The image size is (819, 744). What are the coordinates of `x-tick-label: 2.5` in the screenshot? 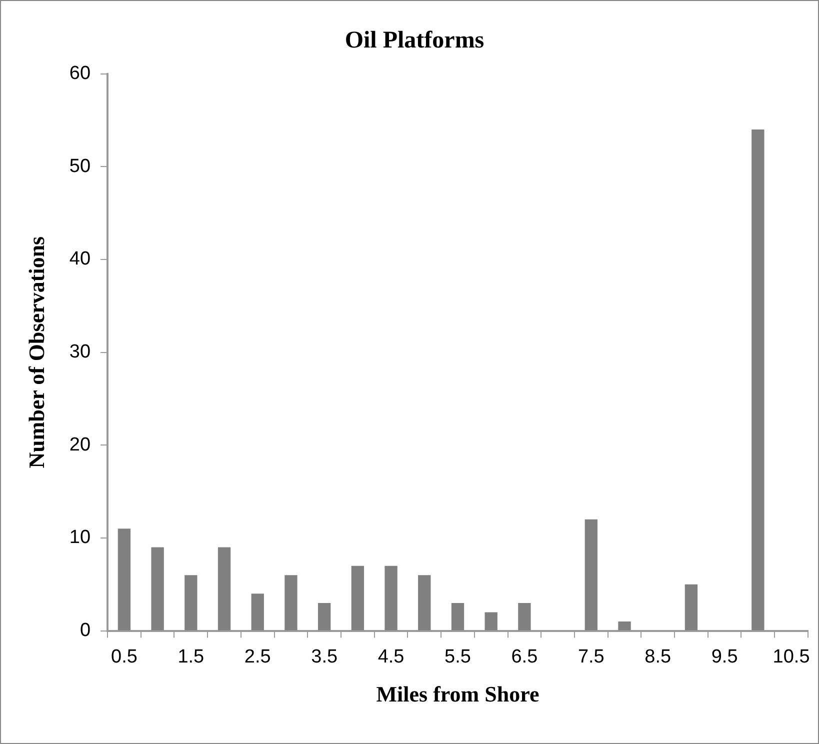 It's located at (257, 657).